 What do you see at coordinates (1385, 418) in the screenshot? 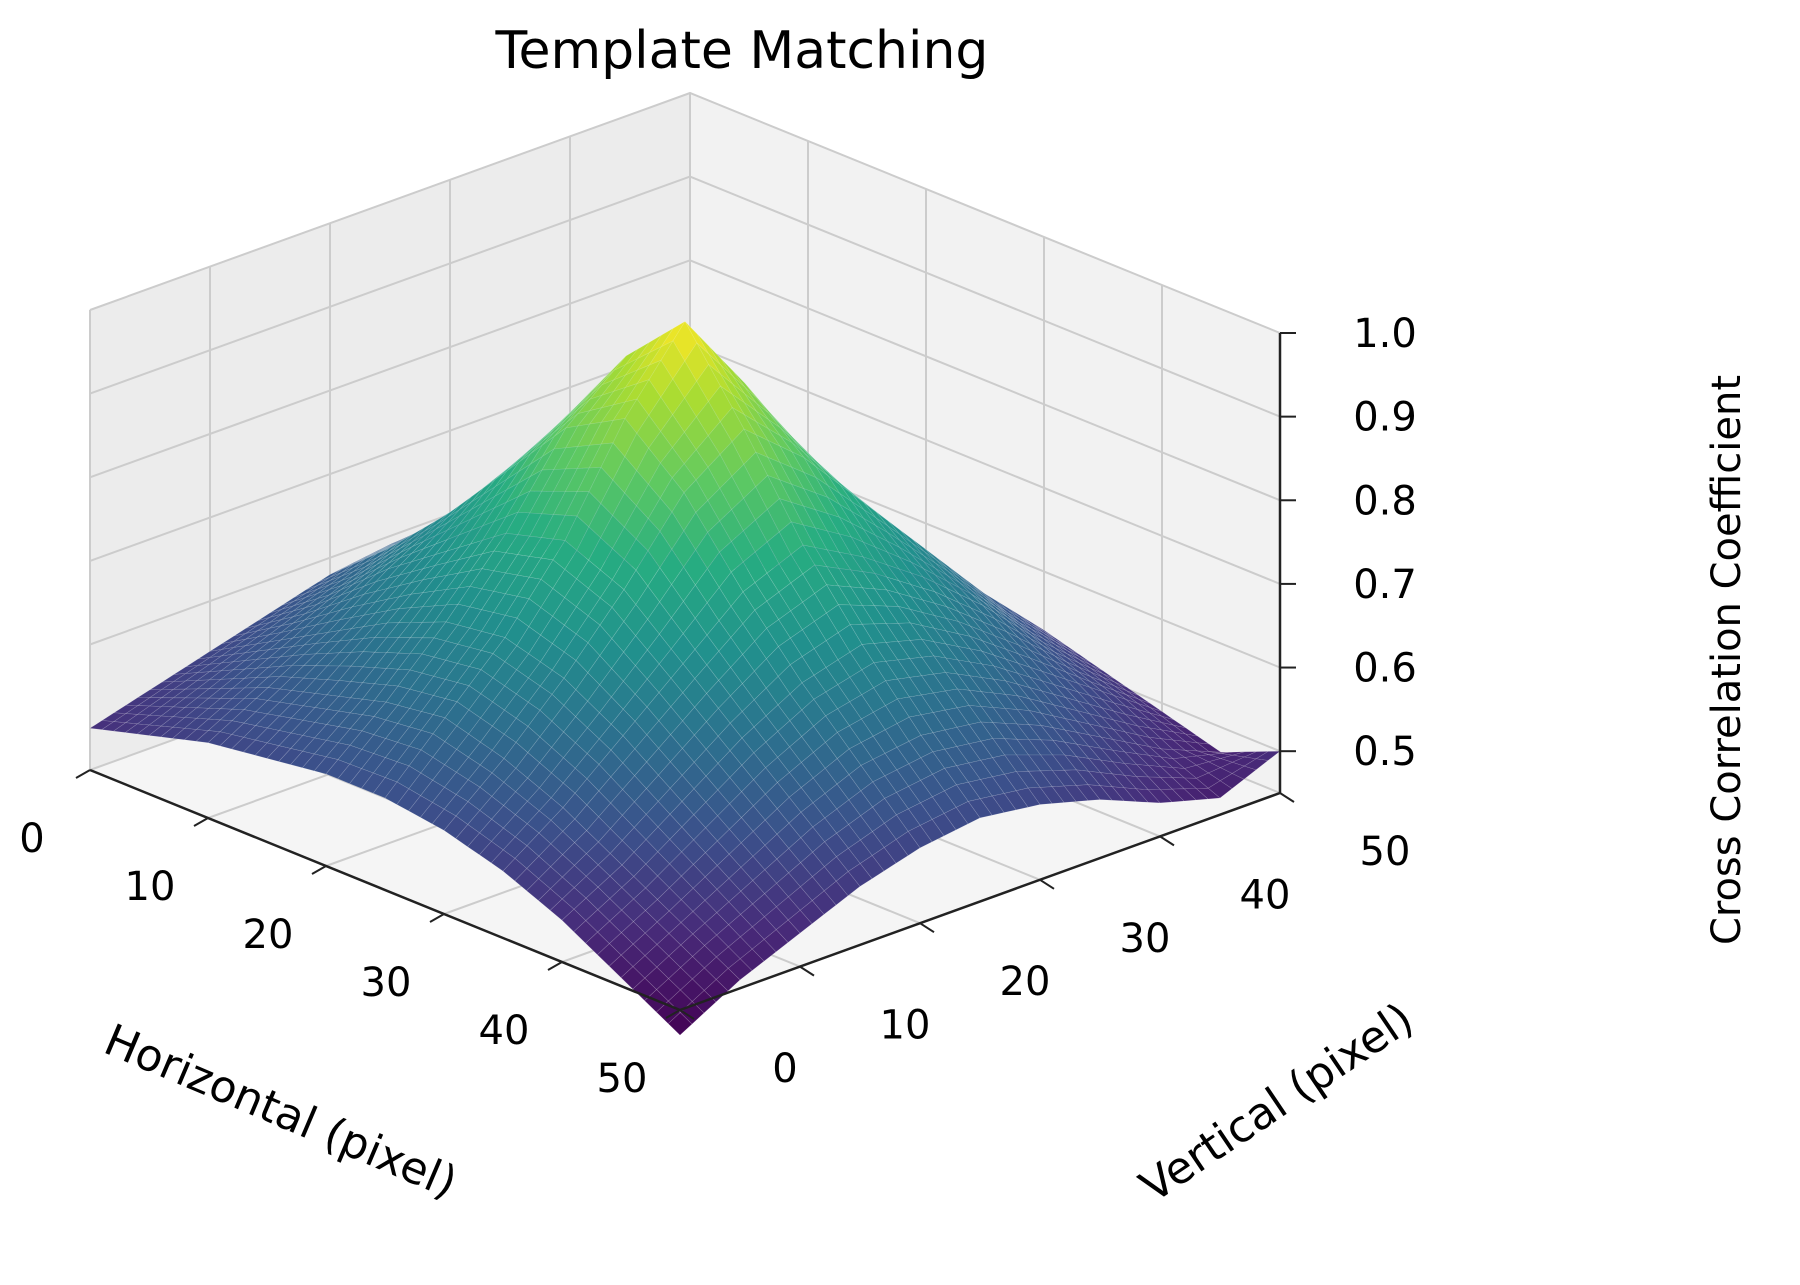
I see `z-tick-label: 0.9` at bounding box center [1385, 418].